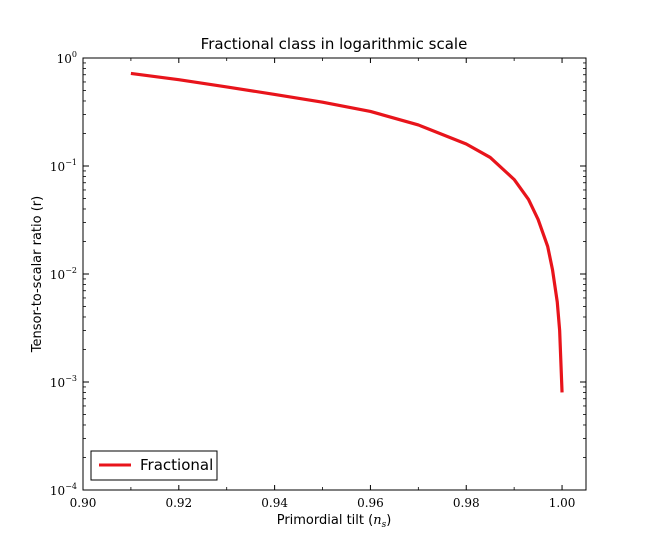  What do you see at coordinates (178, 503) in the screenshot?
I see `x-tick-label: 0.92` at bounding box center [178, 503].